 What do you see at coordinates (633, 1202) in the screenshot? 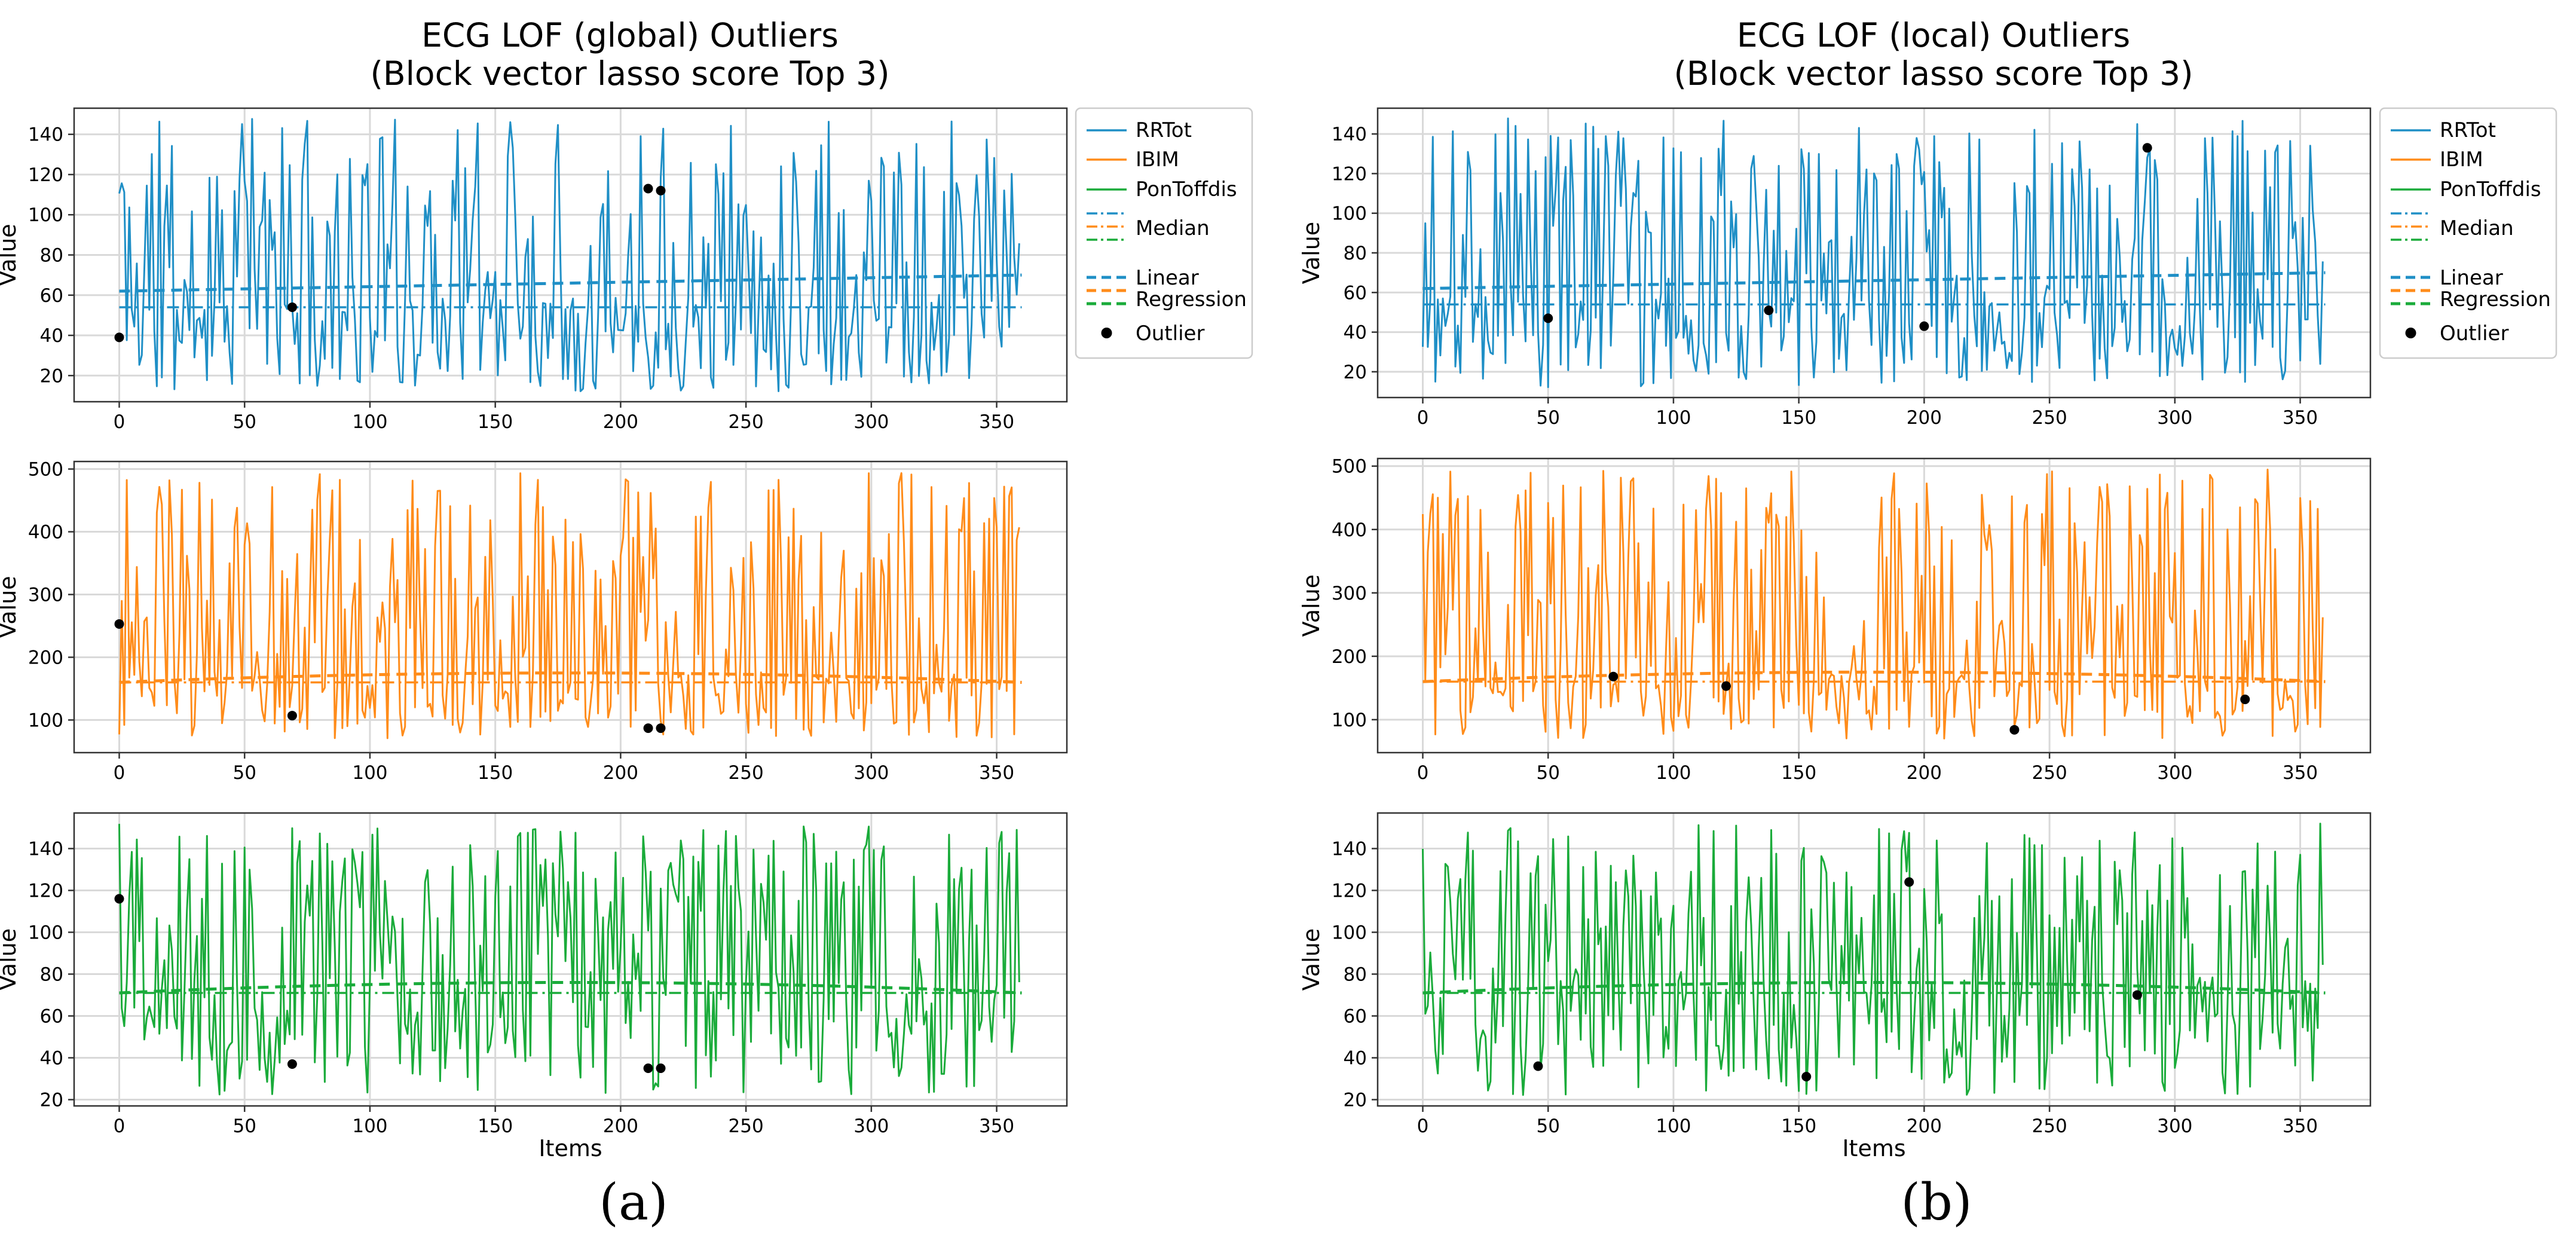
I see `panel-caption: (a)` at bounding box center [633, 1202].